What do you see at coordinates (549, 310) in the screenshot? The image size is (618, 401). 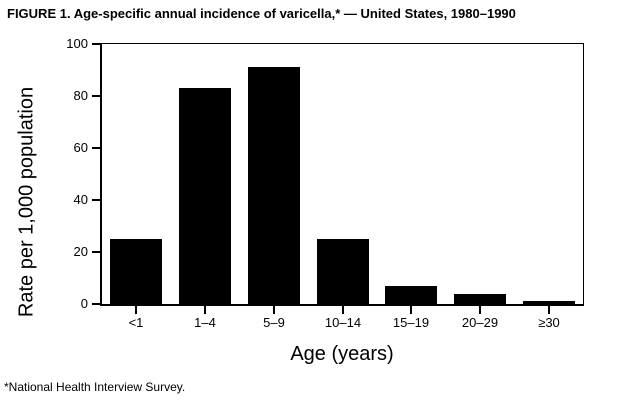 I see `x-tick-mark-≥30` at bounding box center [549, 310].